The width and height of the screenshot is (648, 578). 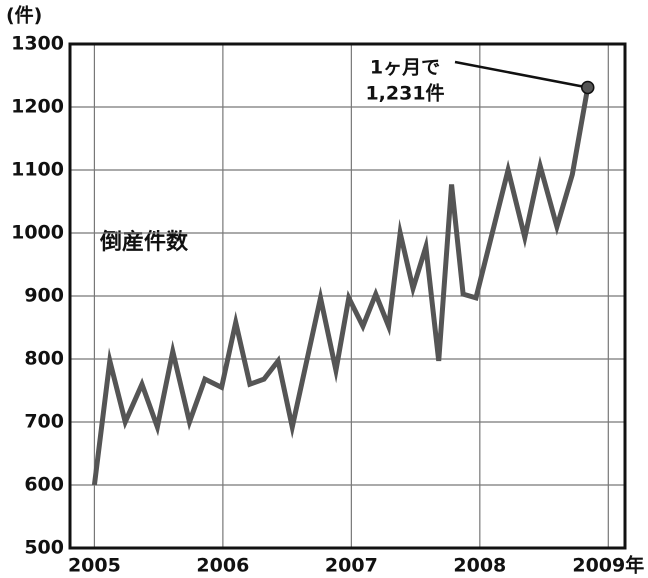 What do you see at coordinates (24, 15) in the screenshot?
I see `y-unit: (件)` at bounding box center [24, 15].